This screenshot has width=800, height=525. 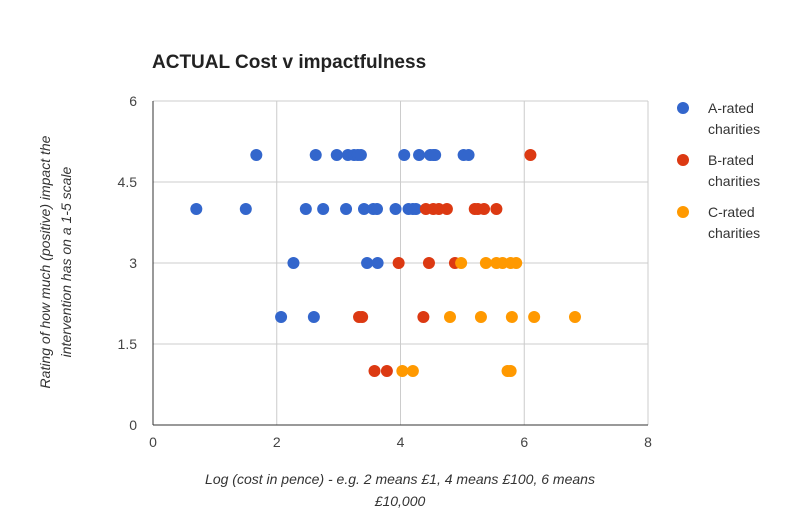 What do you see at coordinates (731, 160) in the screenshot?
I see `legend-label-series-2: B-rated` at bounding box center [731, 160].